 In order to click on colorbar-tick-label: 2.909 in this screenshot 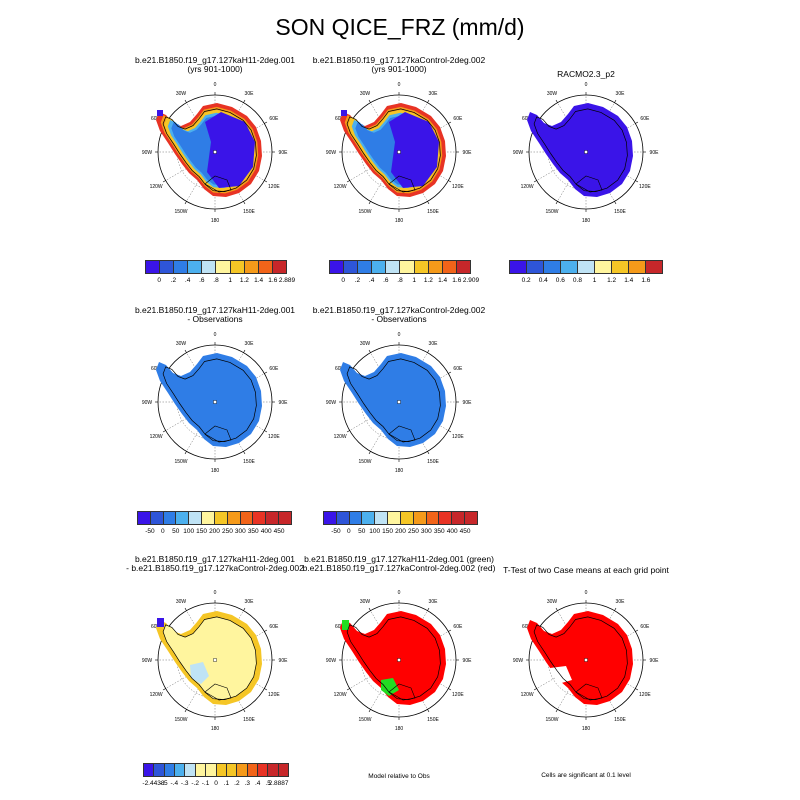, I will do `click(471, 280)`.